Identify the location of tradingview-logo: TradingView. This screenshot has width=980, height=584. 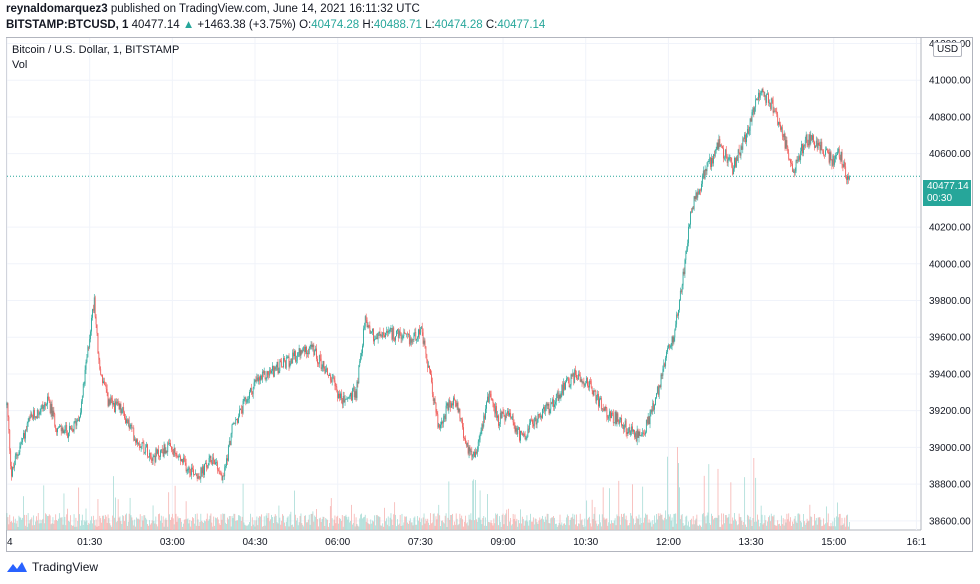
(52, 567).